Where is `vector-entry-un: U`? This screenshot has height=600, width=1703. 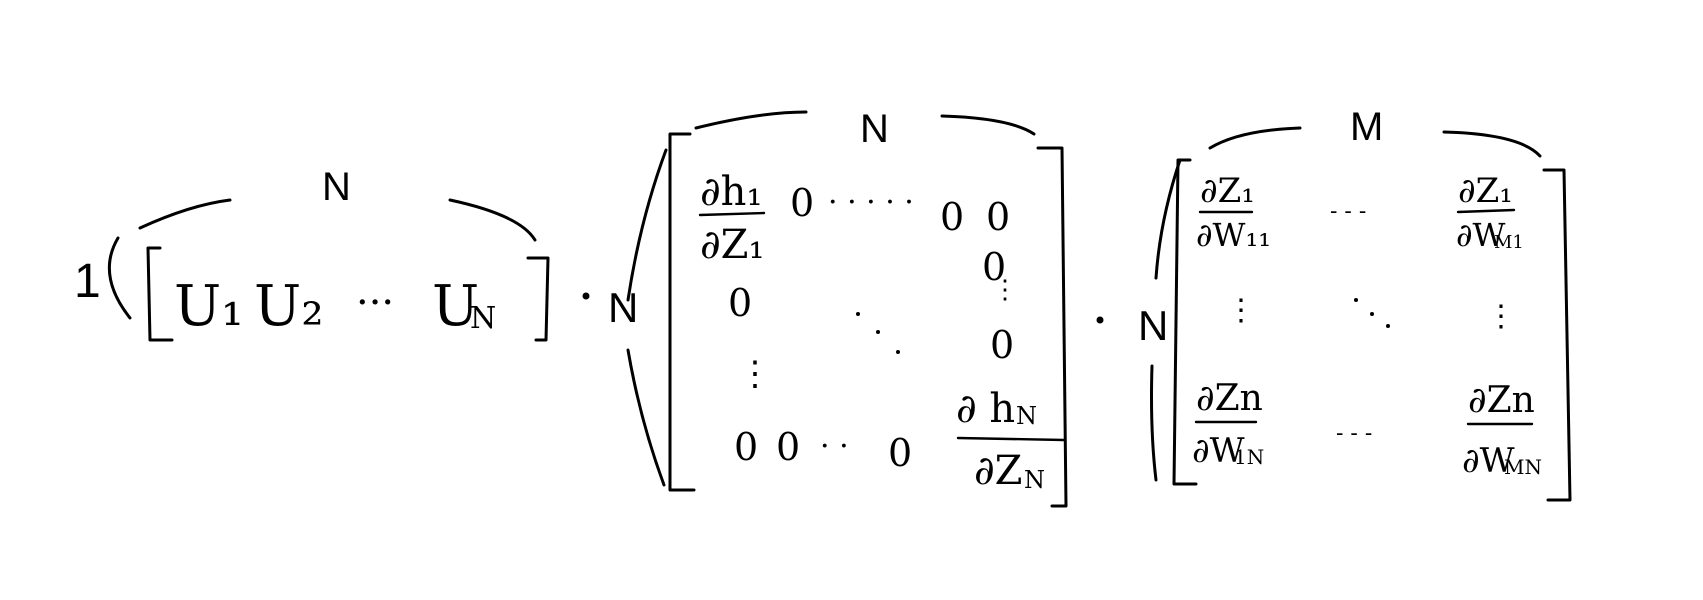
vector-entry-un: U is located at coordinates (455, 306).